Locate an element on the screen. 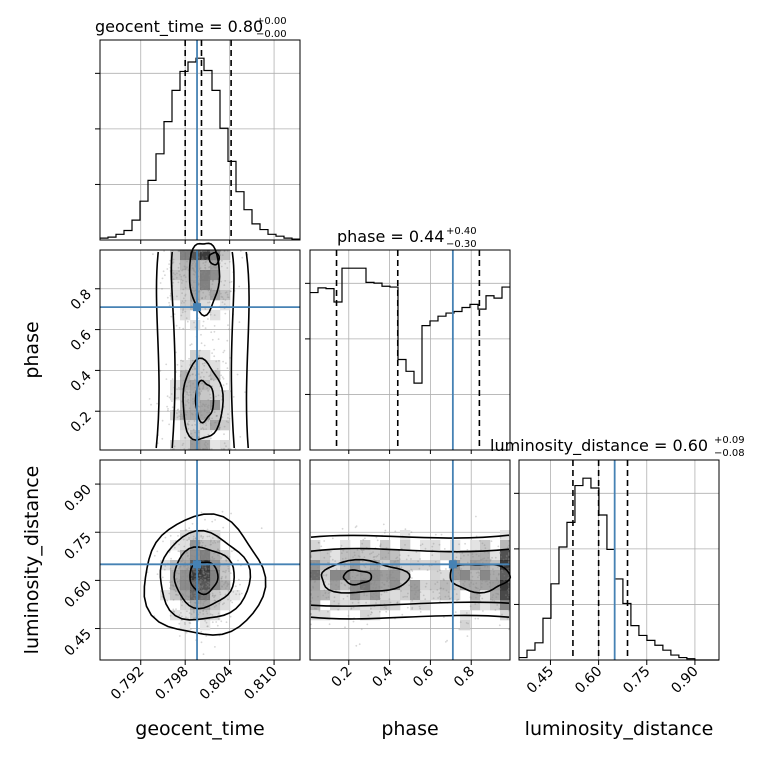  tick-label-x-phase: 0.2 is located at coordinates (342, 677).